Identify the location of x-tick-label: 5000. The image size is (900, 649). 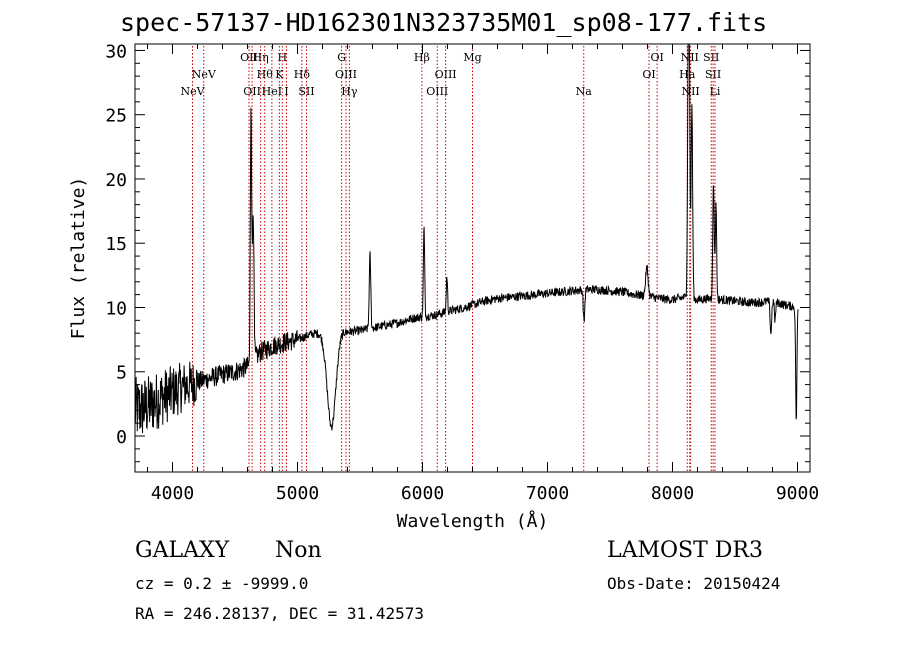
(297, 493).